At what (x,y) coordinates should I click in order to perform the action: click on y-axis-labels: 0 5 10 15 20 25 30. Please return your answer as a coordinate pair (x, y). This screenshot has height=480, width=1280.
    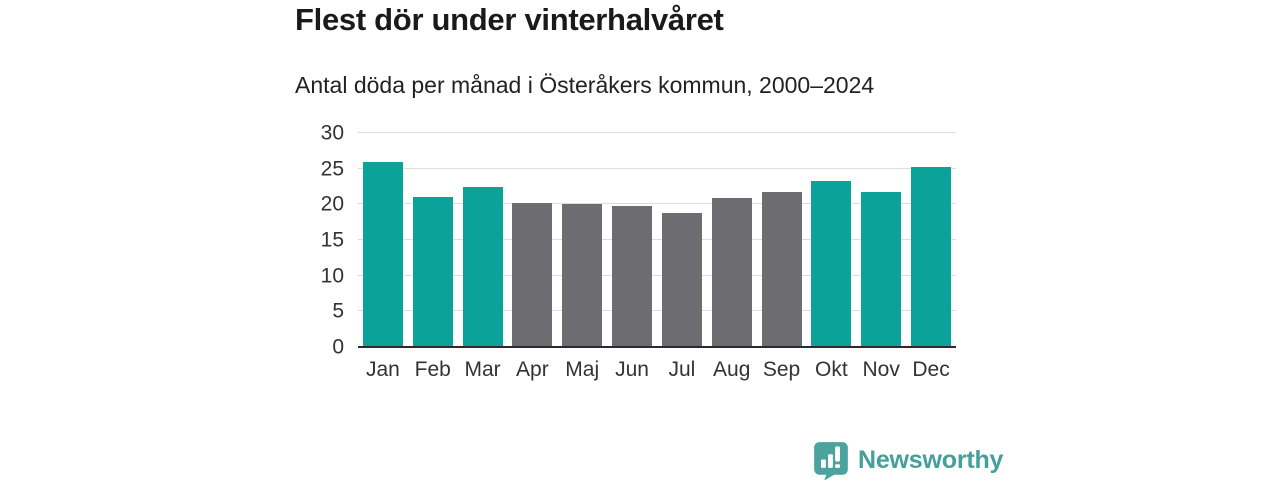
    Looking at the image, I should click on (302, 240).